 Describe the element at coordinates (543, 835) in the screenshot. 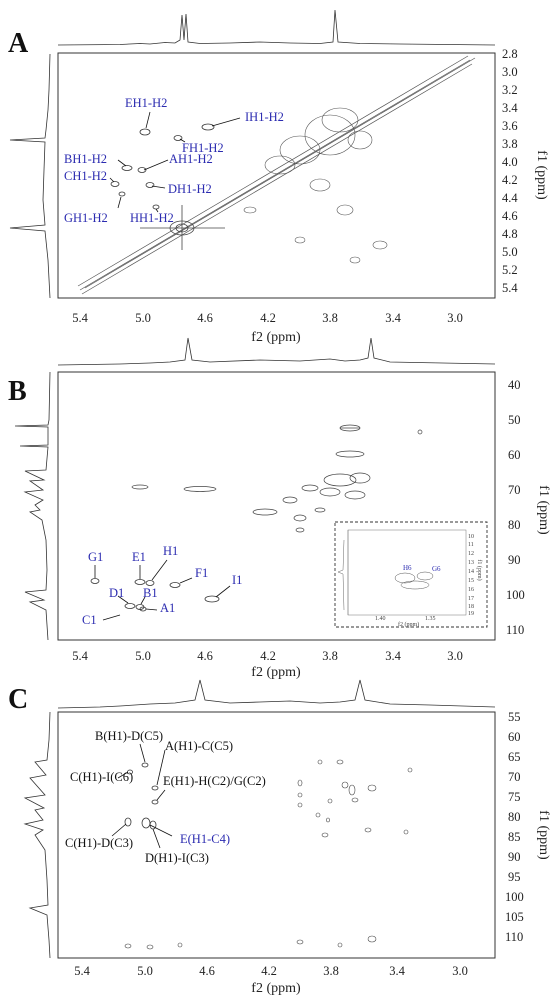

I see `c-ylabel: f1 (ppm)` at that location.